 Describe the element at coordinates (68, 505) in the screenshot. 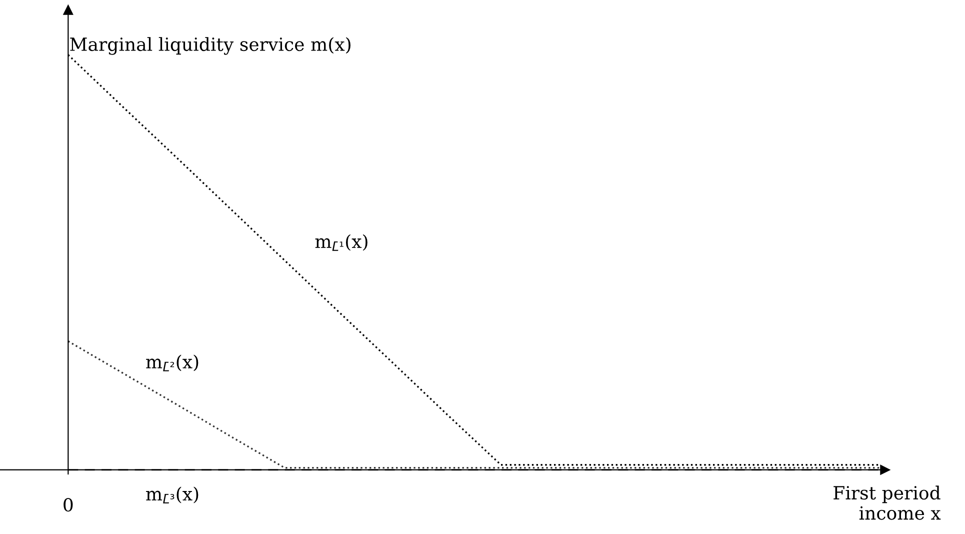

I see `text: 0` at that location.